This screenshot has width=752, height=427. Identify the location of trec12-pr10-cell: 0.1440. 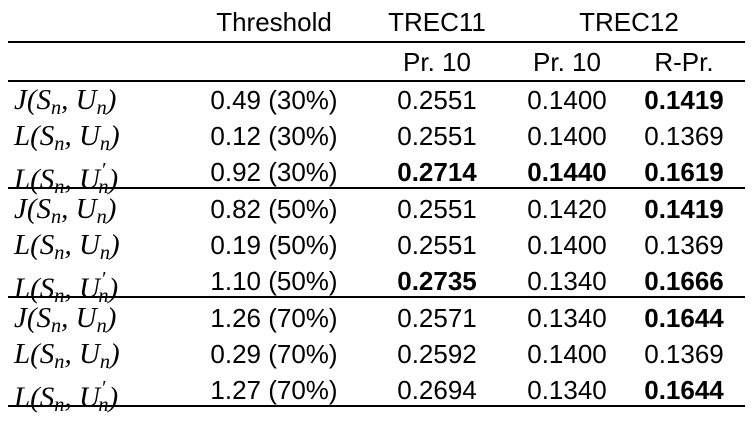
(567, 172).